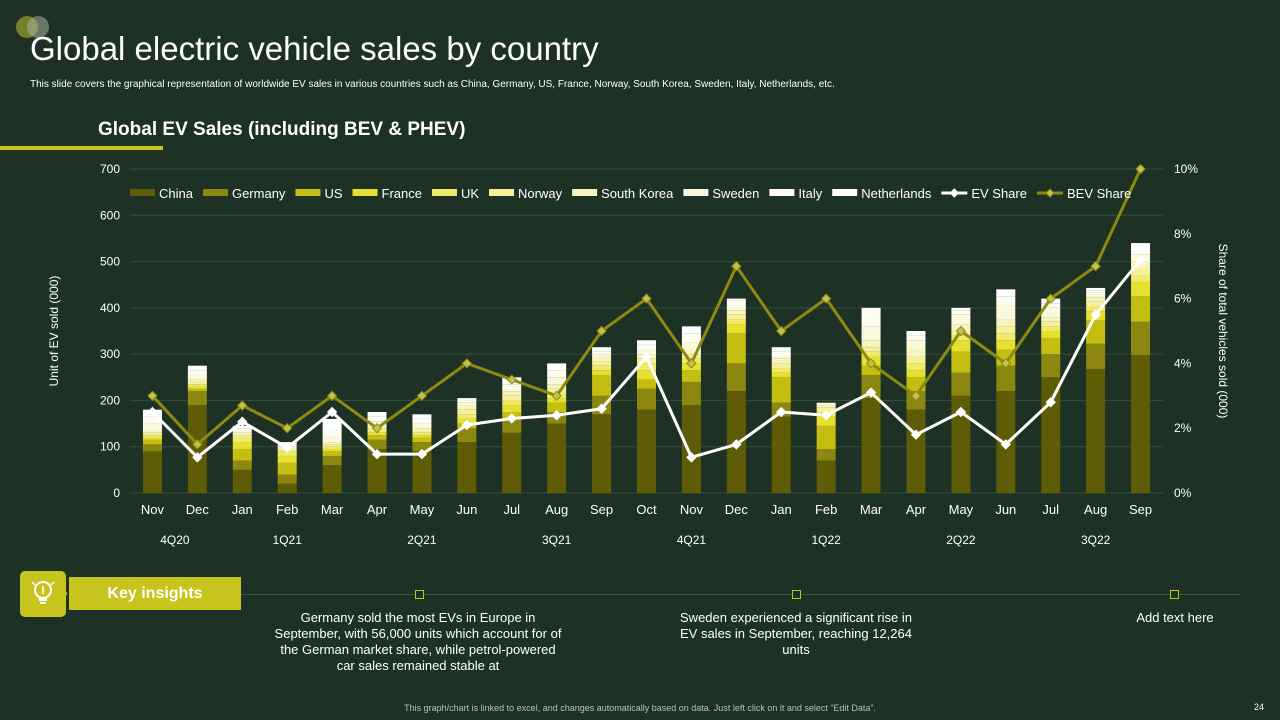 This screenshot has width=1280, height=720. I want to click on y2-tick-label: 8%, so click(1183, 234).